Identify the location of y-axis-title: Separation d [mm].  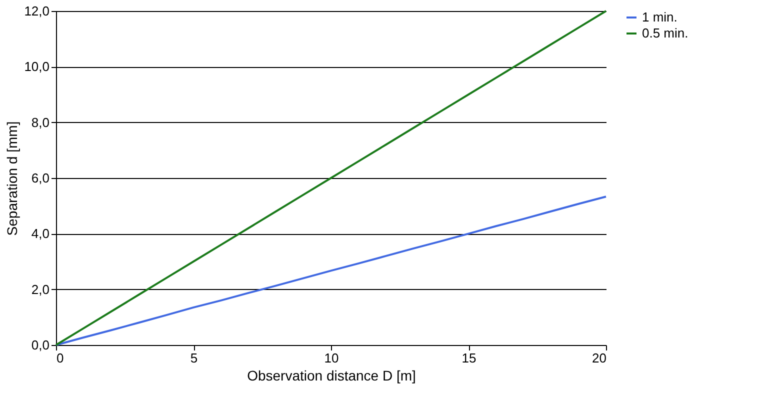
(12, 178).